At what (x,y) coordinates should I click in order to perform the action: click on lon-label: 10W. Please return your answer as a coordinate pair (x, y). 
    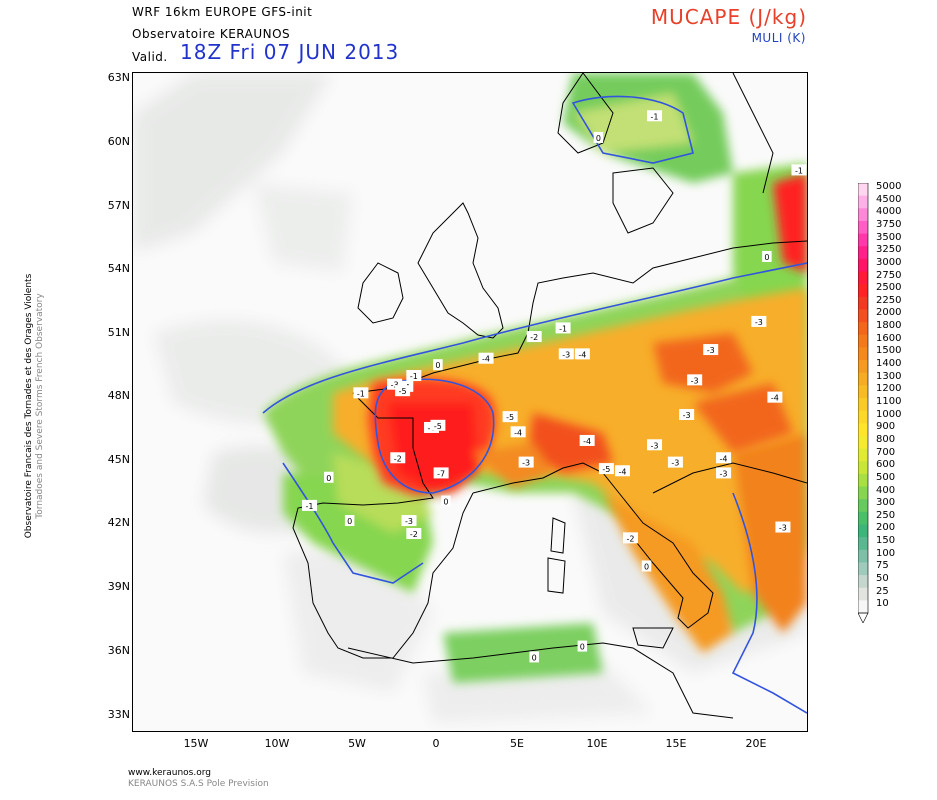
    Looking at the image, I should click on (277, 743).